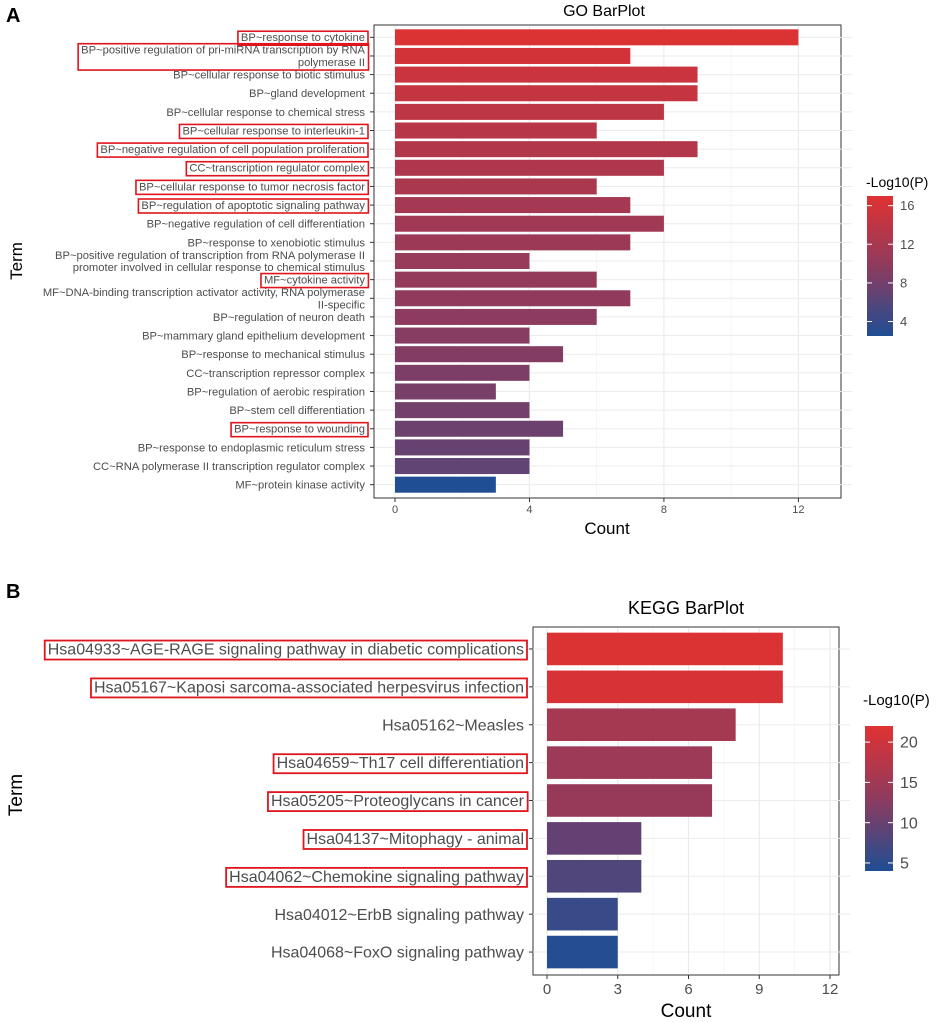 This screenshot has height=1022, width=941. I want to click on go-term-label: CC~transcription repressor complex, so click(275, 374).